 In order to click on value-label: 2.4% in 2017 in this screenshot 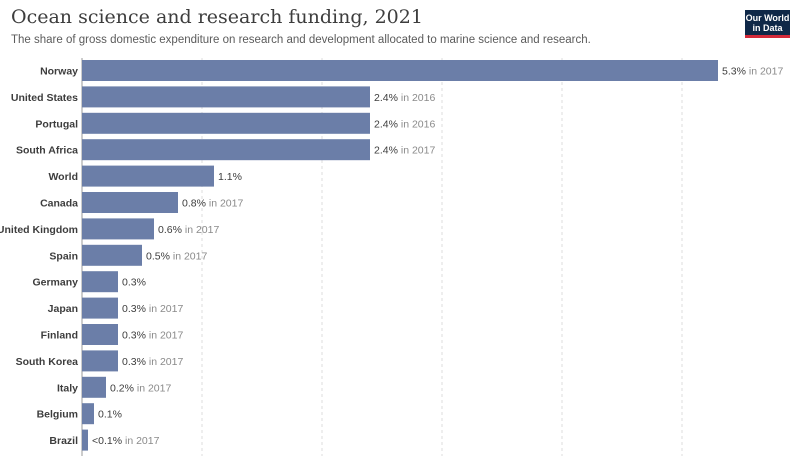, I will do `click(404, 151)`.